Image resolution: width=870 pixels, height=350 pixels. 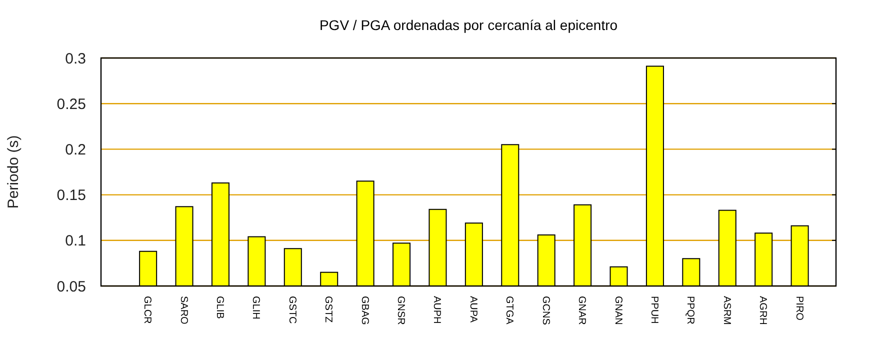 What do you see at coordinates (582, 310) in the screenshot?
I see `x-tick-label: GNAR` at bounding box center [582, 310].